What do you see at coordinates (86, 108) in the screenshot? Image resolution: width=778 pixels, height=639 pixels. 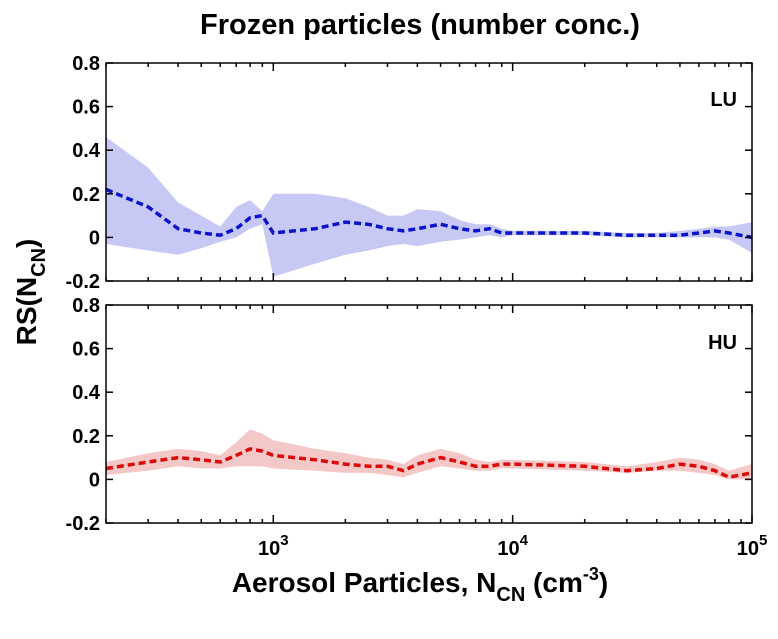 I see `y-tick-label-lu: 0.6` at bounding box center [86, 108].